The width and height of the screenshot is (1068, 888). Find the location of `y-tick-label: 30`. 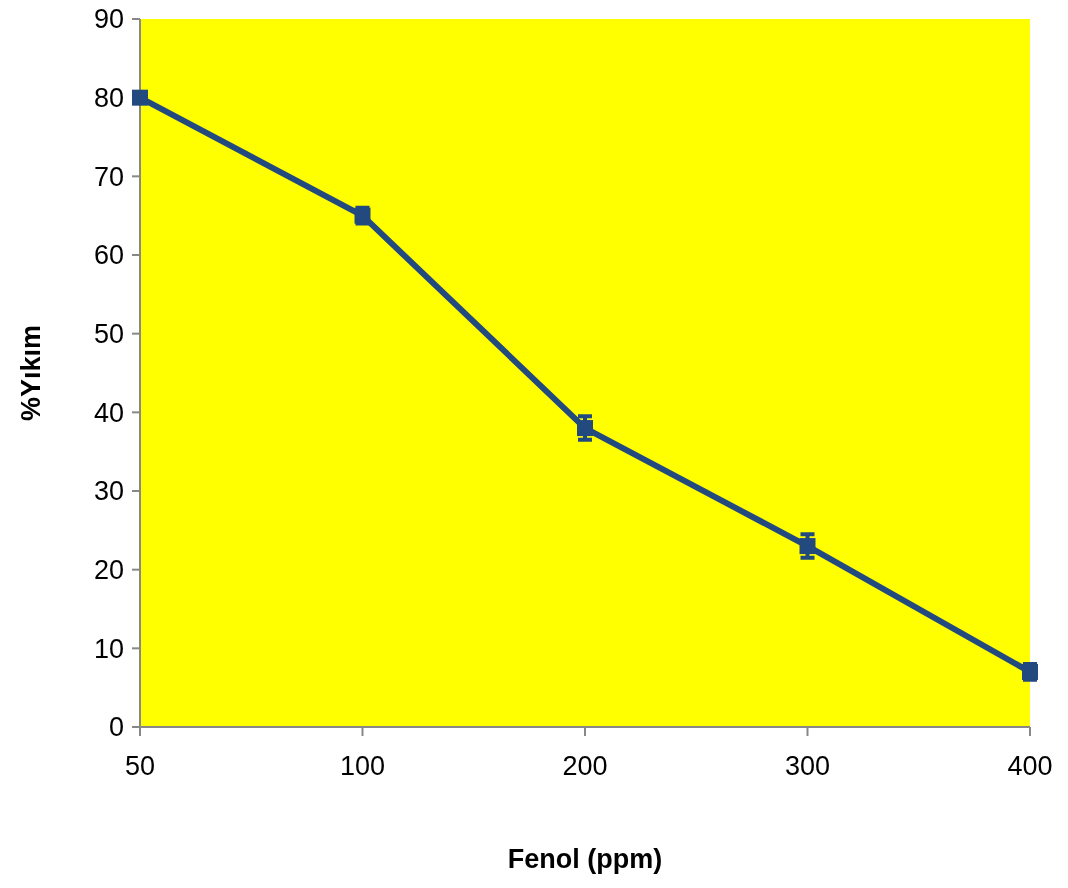

y-tick-label: 30 is located at coordinates (108, 491).